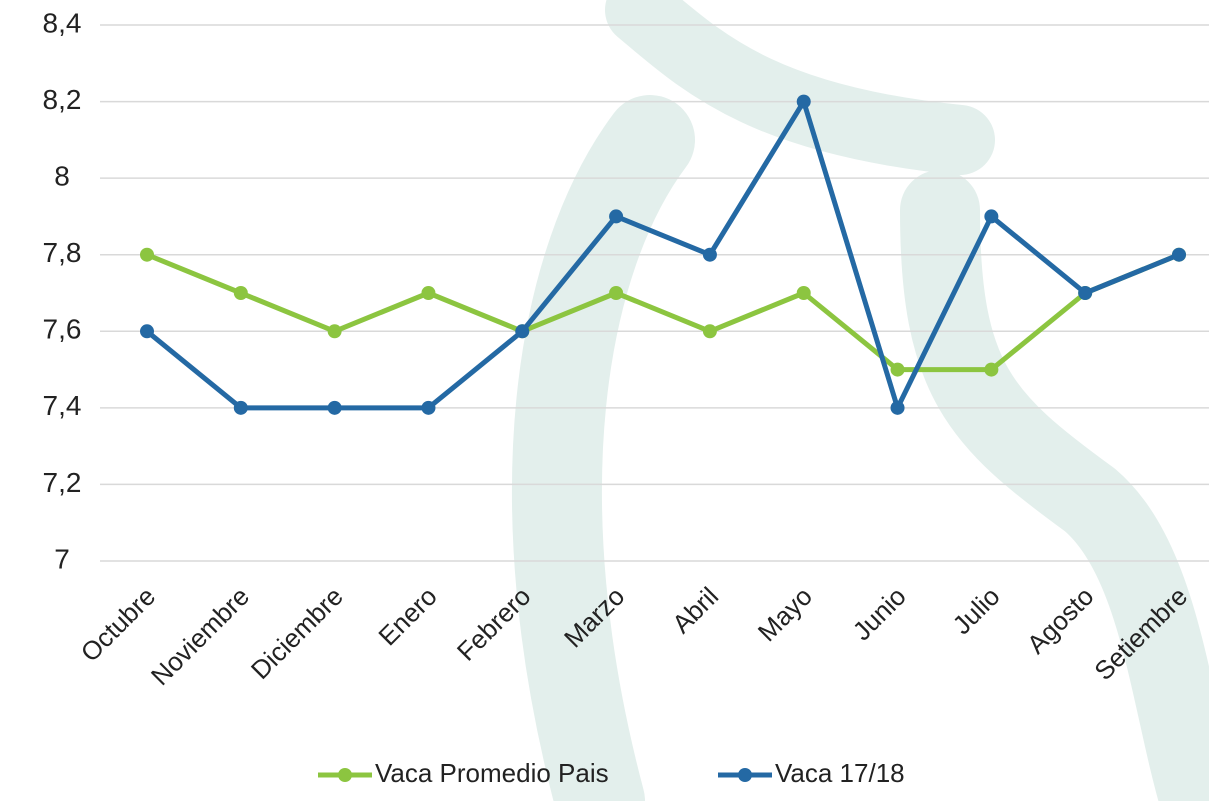  I want to click on x-tick-label: Julio, so click(976, 610).